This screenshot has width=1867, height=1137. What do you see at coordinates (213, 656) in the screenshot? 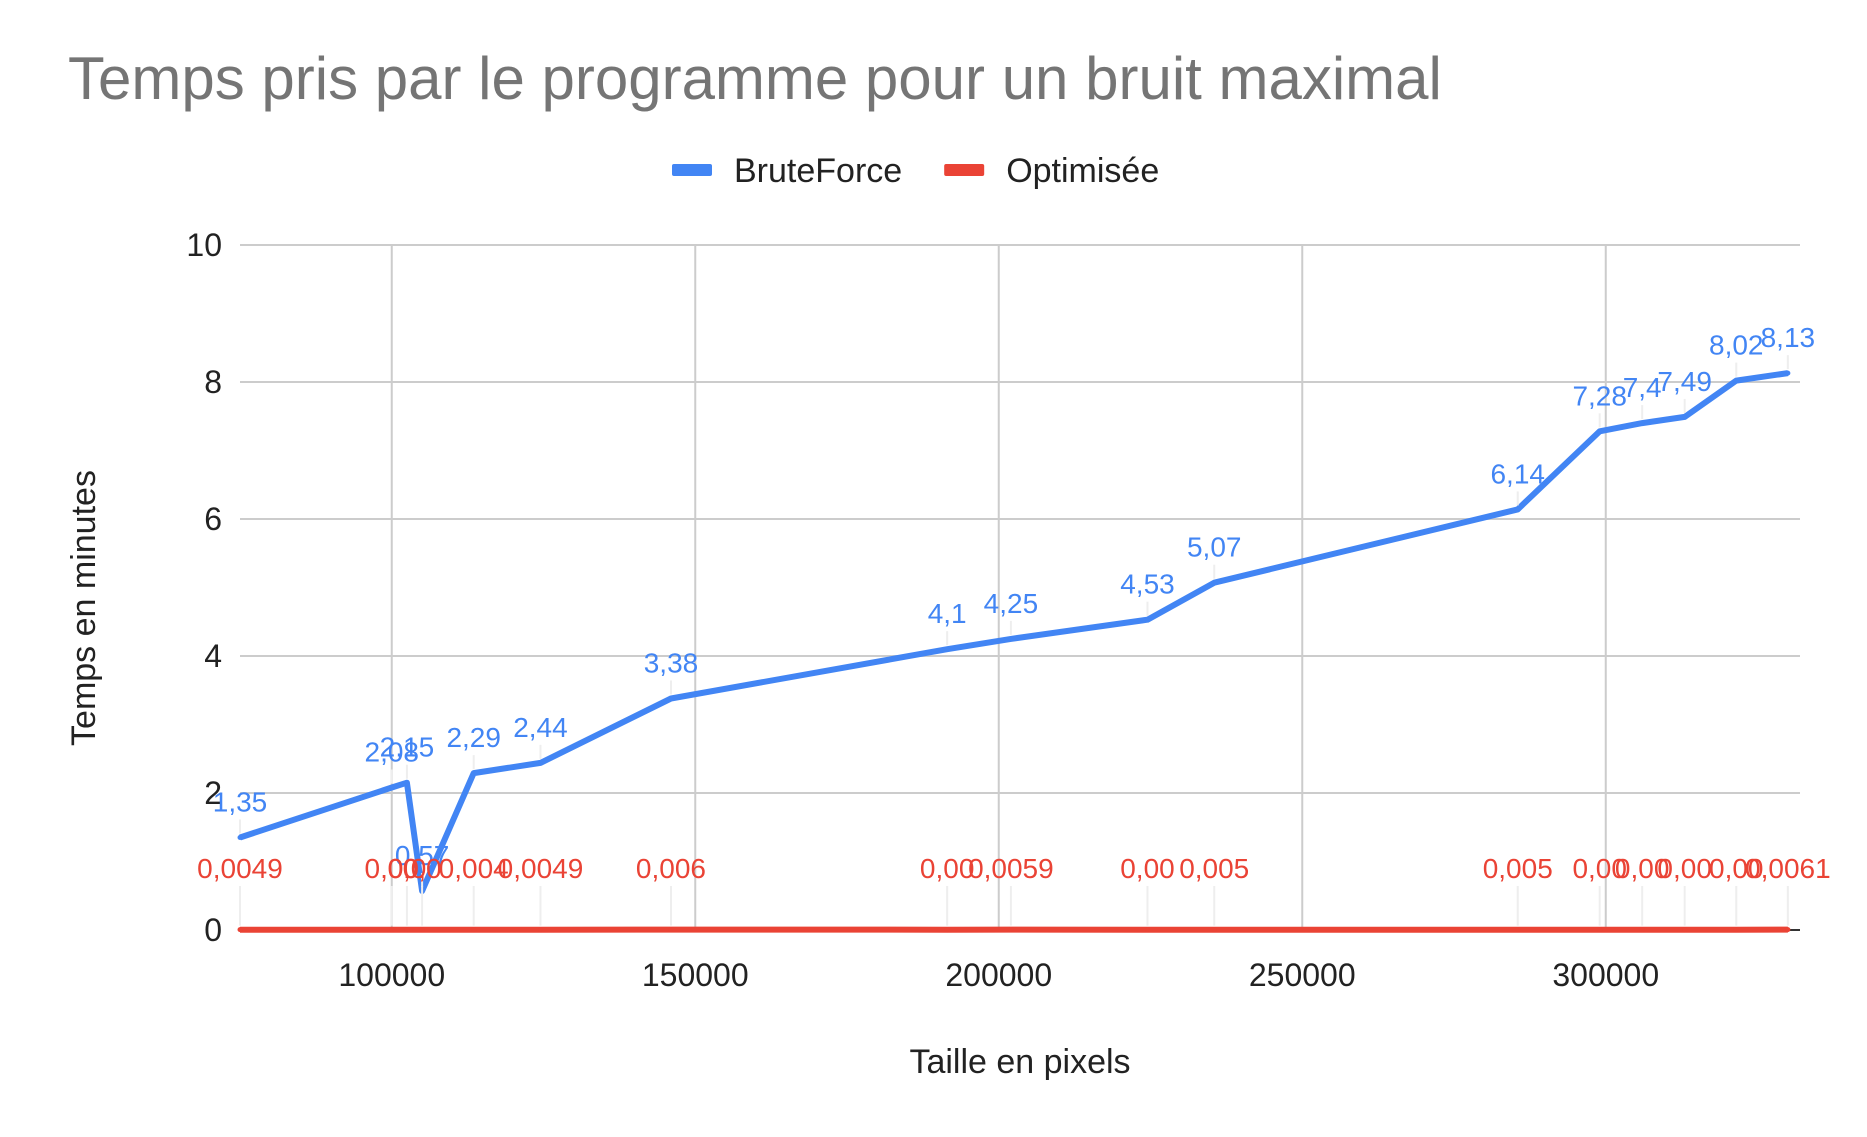
I see `y-tick-label: 4` at bounding box center [213, 656].